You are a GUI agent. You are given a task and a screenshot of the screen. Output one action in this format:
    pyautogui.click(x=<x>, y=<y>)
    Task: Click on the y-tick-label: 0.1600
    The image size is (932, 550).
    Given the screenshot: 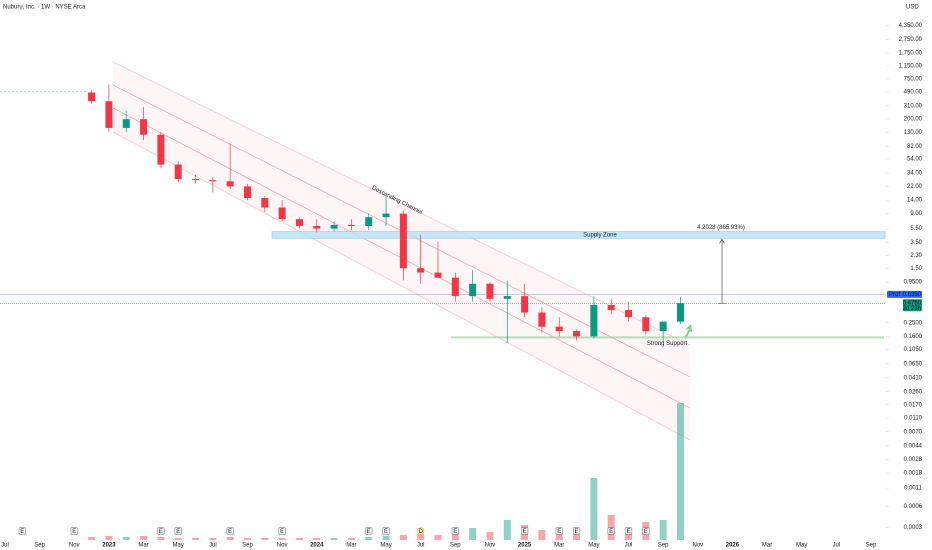 What is the action you would take?
    pyautogui.click(x=913, y=337)
    